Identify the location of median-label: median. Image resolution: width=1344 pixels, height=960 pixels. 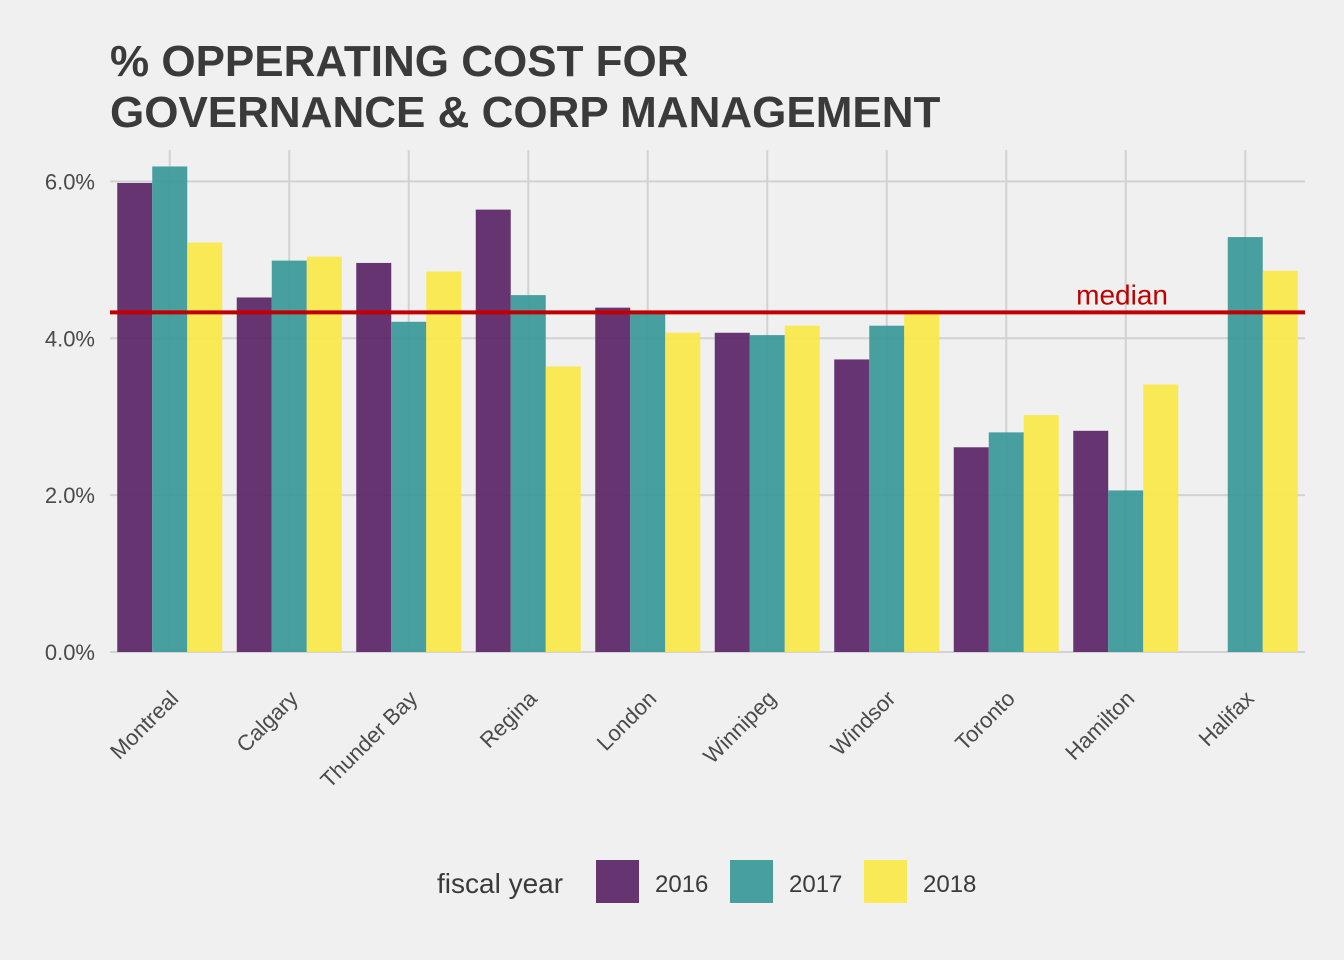
(1122, 294).